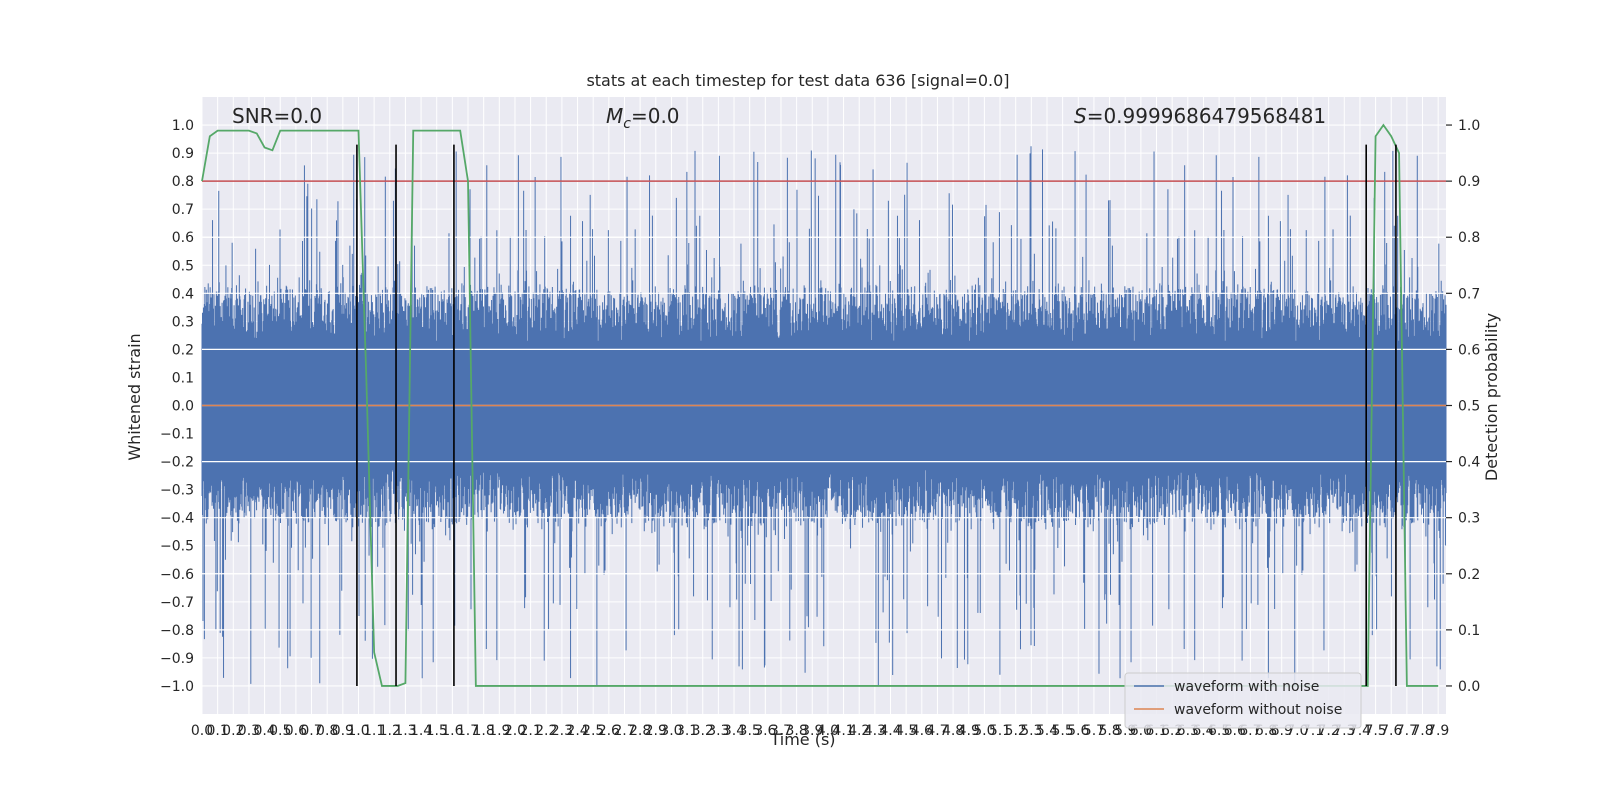 This screenshot has height=800, width=1600. What do you see at coordinates (1469, 631) in the screenshot?
I see `y2-tick-label: 0.1` at bounding box center [1469, 631].